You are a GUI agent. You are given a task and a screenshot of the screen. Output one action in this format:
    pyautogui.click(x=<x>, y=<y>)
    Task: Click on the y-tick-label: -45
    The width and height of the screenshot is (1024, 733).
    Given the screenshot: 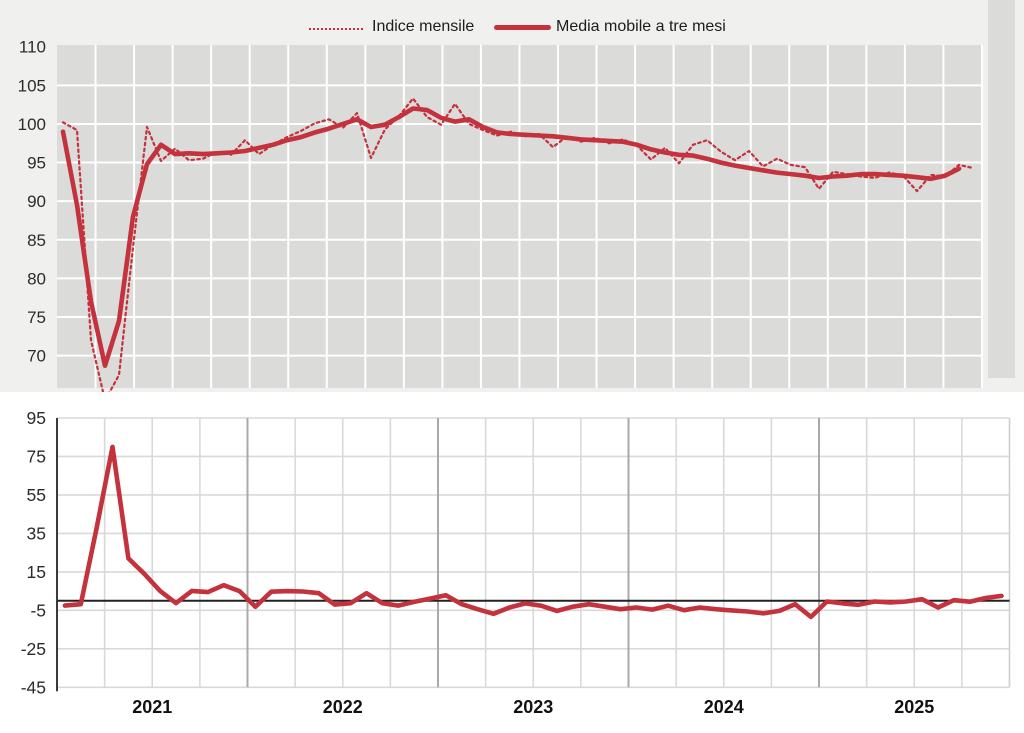 What is the action you would take?
    pyautogui.click(x=33, y=687)
    